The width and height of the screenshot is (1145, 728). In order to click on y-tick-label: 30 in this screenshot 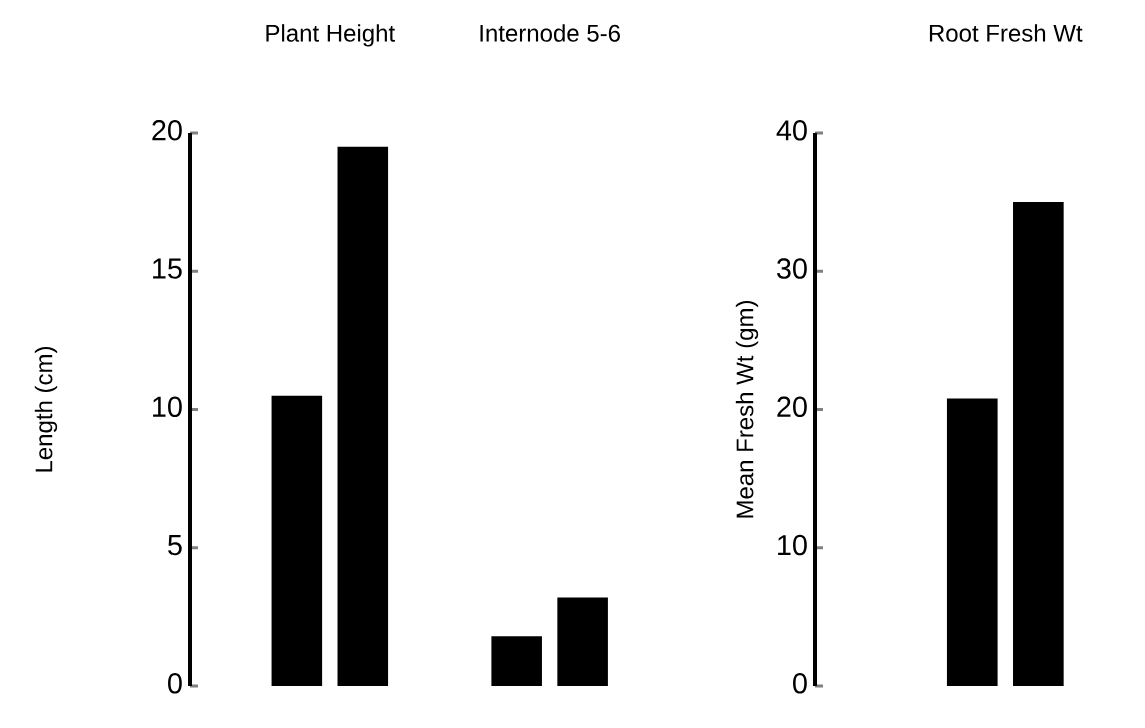, I will do `click(792, 268)`.